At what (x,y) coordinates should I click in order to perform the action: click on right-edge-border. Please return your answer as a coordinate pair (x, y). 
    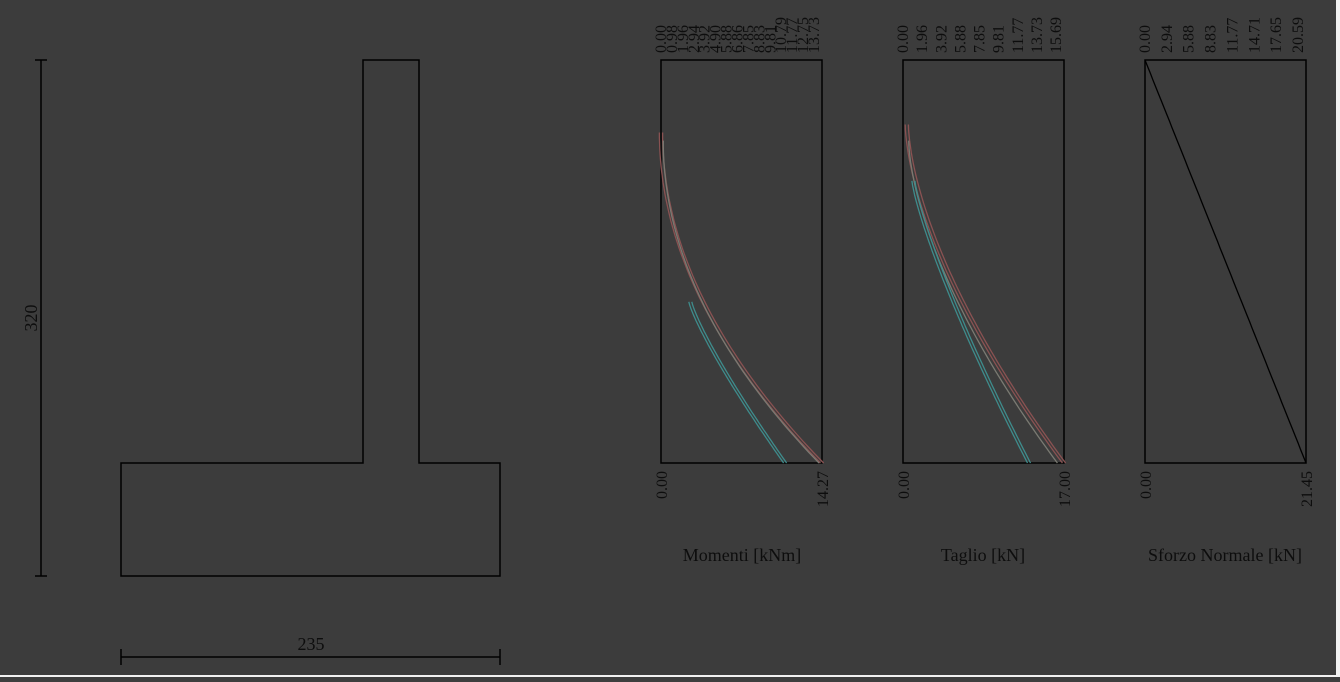
    Looking at the image, I should click on (1338, 338).